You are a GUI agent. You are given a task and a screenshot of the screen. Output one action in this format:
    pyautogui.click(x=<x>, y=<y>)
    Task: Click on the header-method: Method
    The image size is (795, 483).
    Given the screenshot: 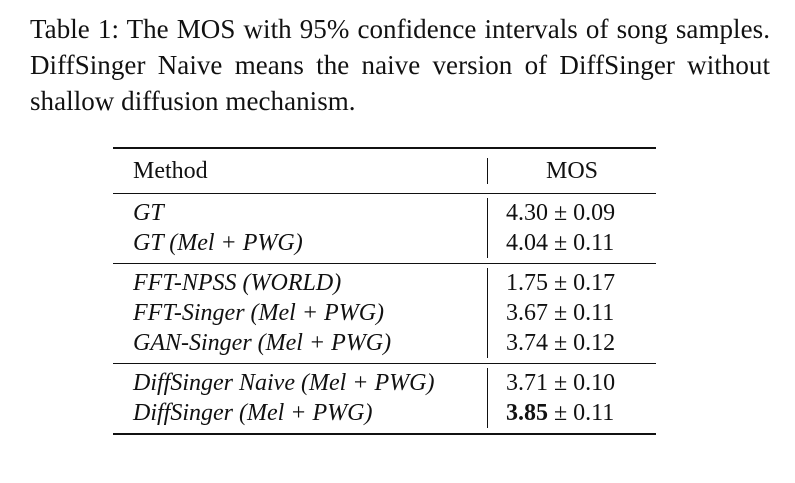 What is the action you would take?
    pyautogui.click(x=300, y=171)
    